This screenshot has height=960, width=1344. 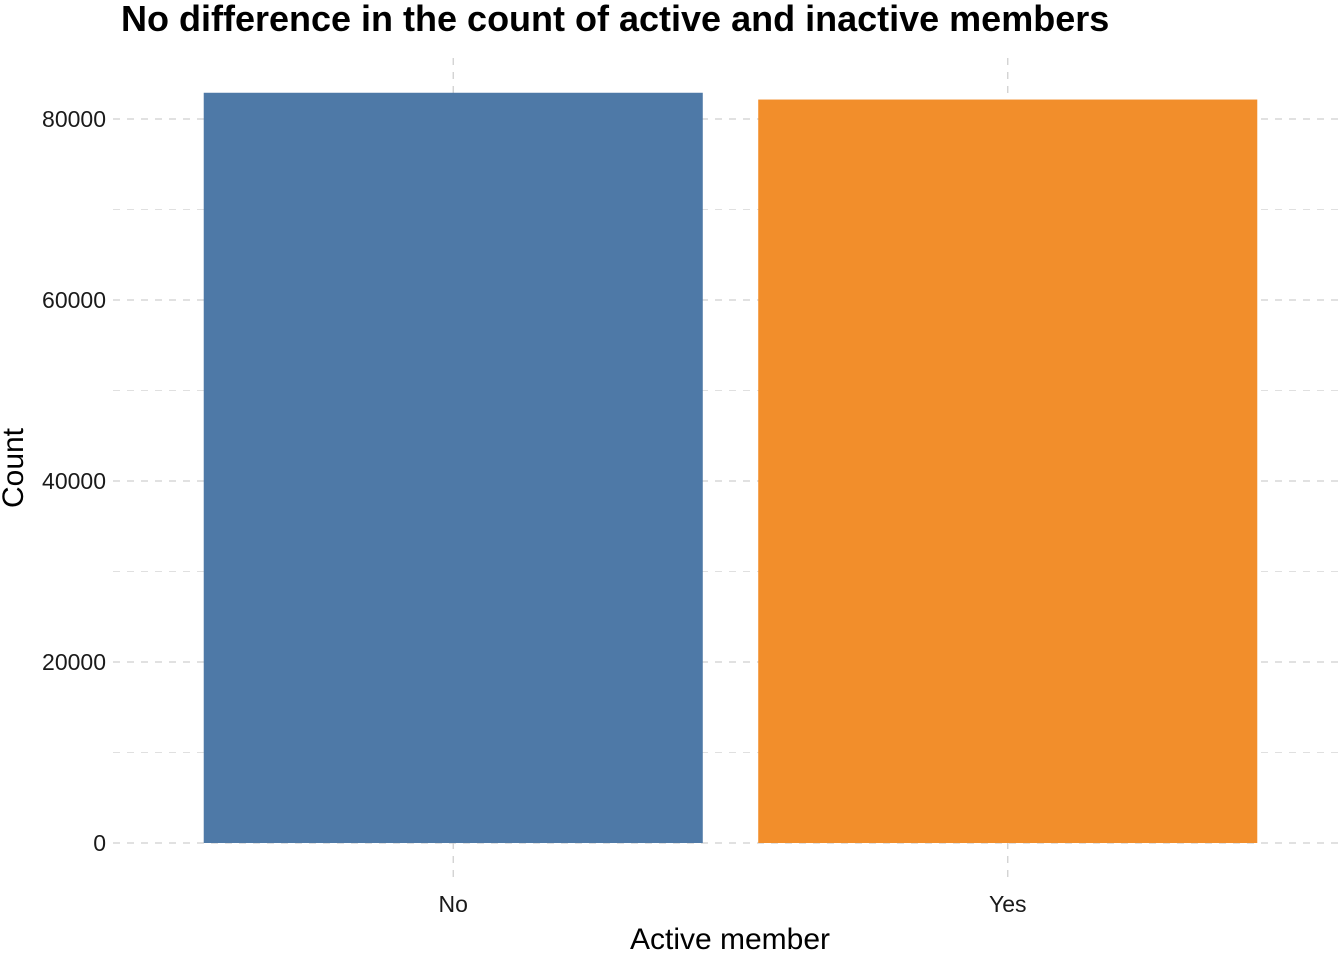 I want to click on x-tick-label: Yes, so click(x=1008, y=904).